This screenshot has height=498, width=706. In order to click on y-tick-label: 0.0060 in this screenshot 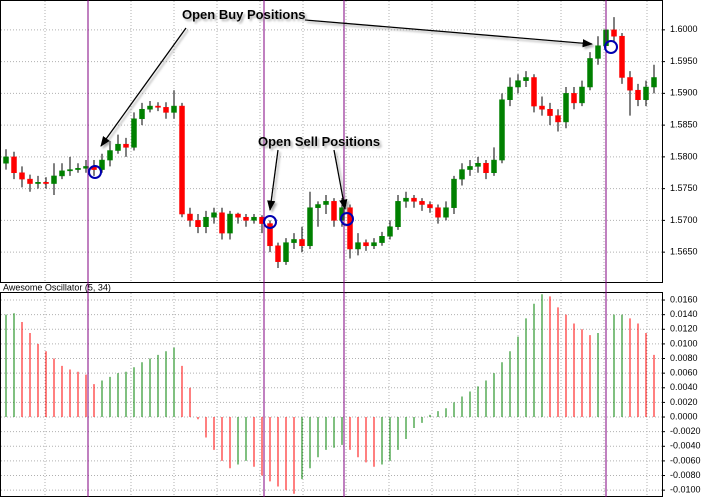, I will do `click(684, 373)`.